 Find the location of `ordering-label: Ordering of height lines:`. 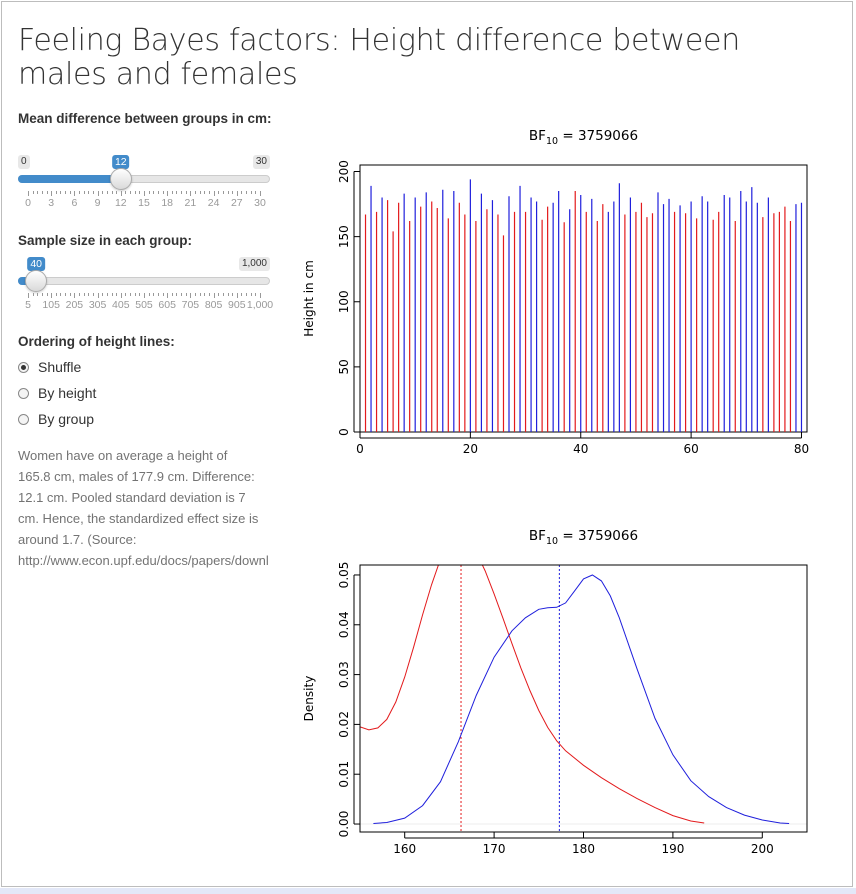

ordering-label: Ordering of height lines: is located at coordinates (96, 341).